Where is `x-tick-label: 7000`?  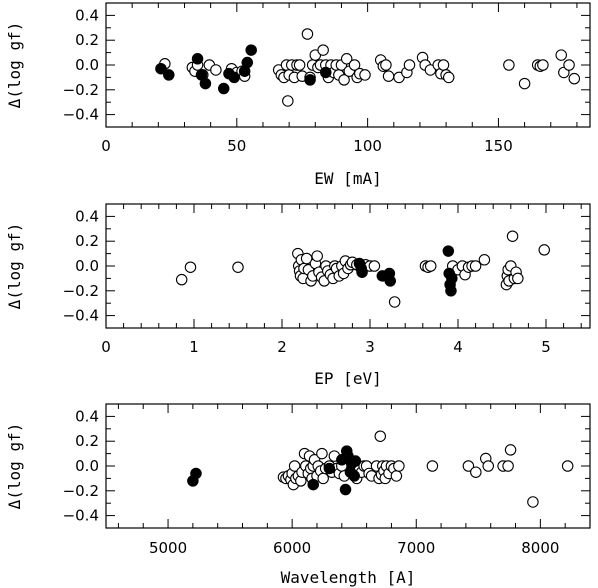
x-tick-label: 7000 is located at coordinates (416, 548).